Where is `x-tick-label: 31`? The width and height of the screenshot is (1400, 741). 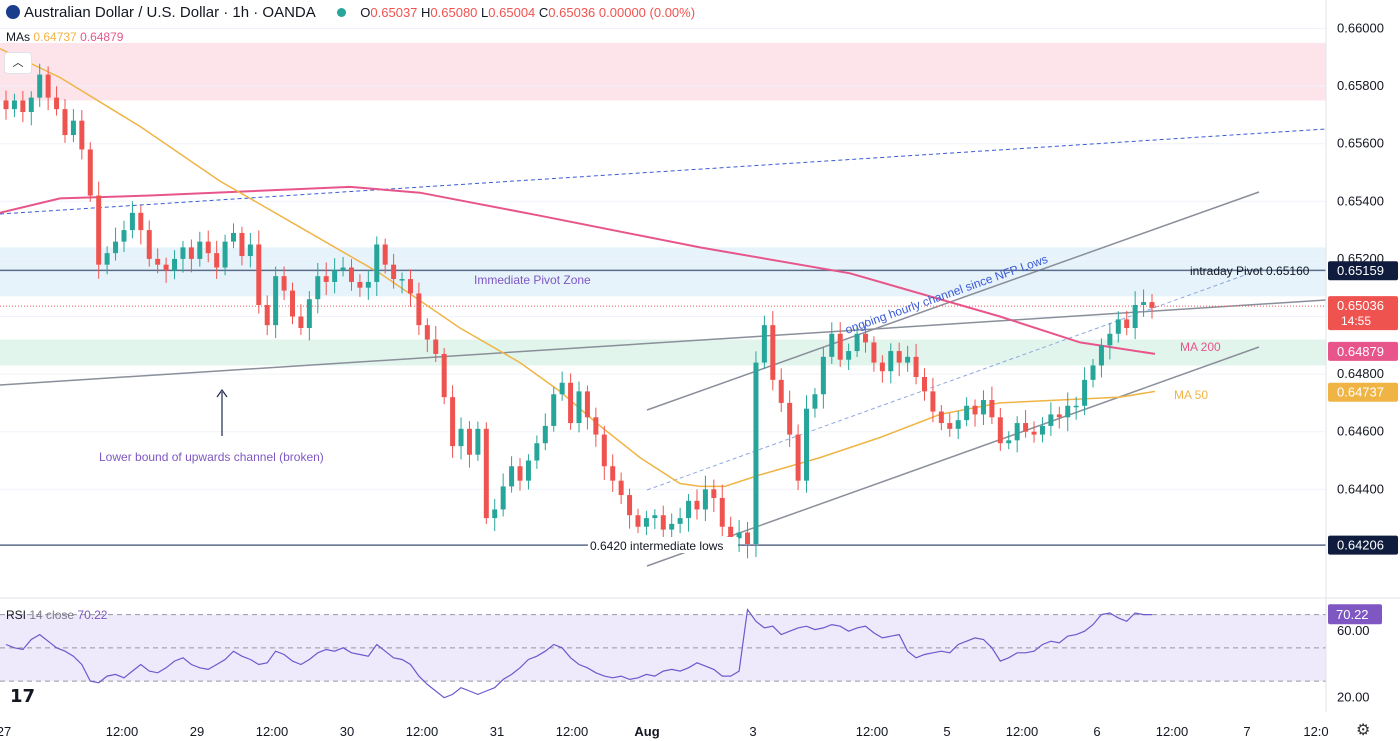
x-tick-label: 31 is located at coordinates (497, 731).